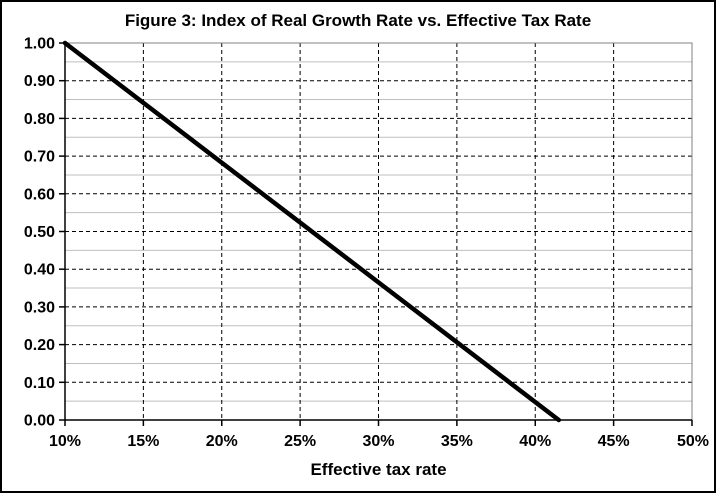 This screenshot has height=493, width=716. Describe the element at coordinates (457, 441) in the screenshot. I see `x-tick-label: 35%` at that location.